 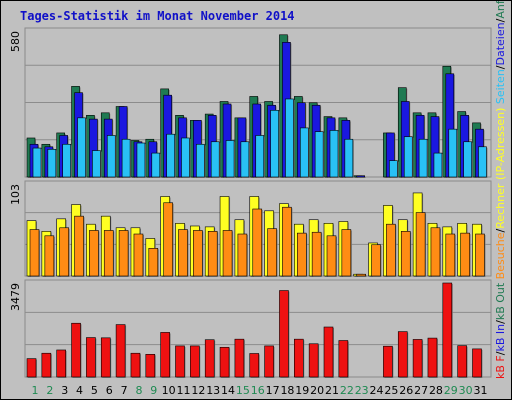 What do you see at coordinates (302, 390) in the screenshot?
I see `day-label: 19` at bounding box center [302, 390].